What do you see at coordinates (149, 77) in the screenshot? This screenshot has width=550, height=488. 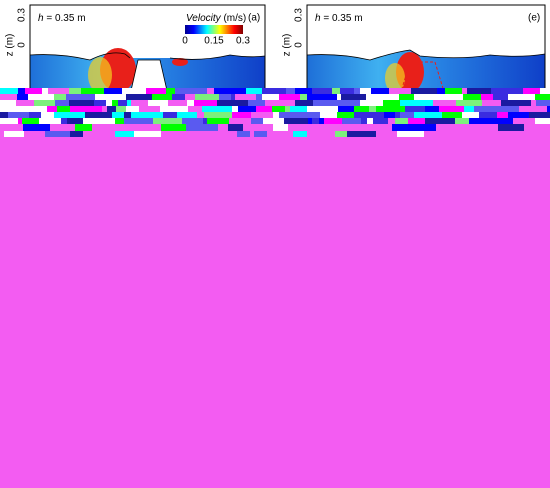 I see `obstacle` at bounding box center [149, 77].